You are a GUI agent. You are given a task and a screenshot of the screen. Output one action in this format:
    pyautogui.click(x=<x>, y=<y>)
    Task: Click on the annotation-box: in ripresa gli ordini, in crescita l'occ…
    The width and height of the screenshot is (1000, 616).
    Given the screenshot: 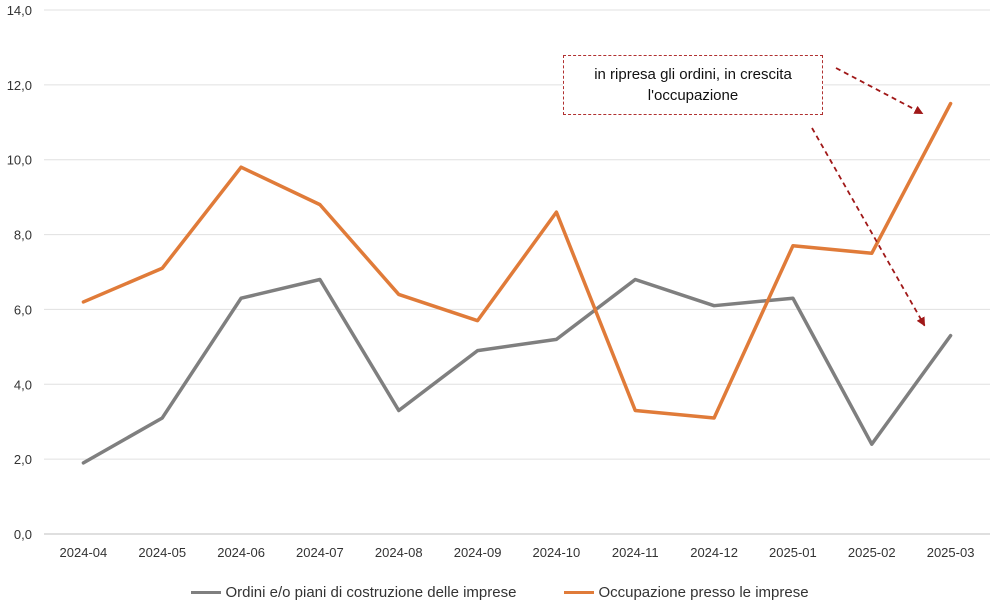 What is the action you would take?
    pyautogui.click(x=693, y=85)
    